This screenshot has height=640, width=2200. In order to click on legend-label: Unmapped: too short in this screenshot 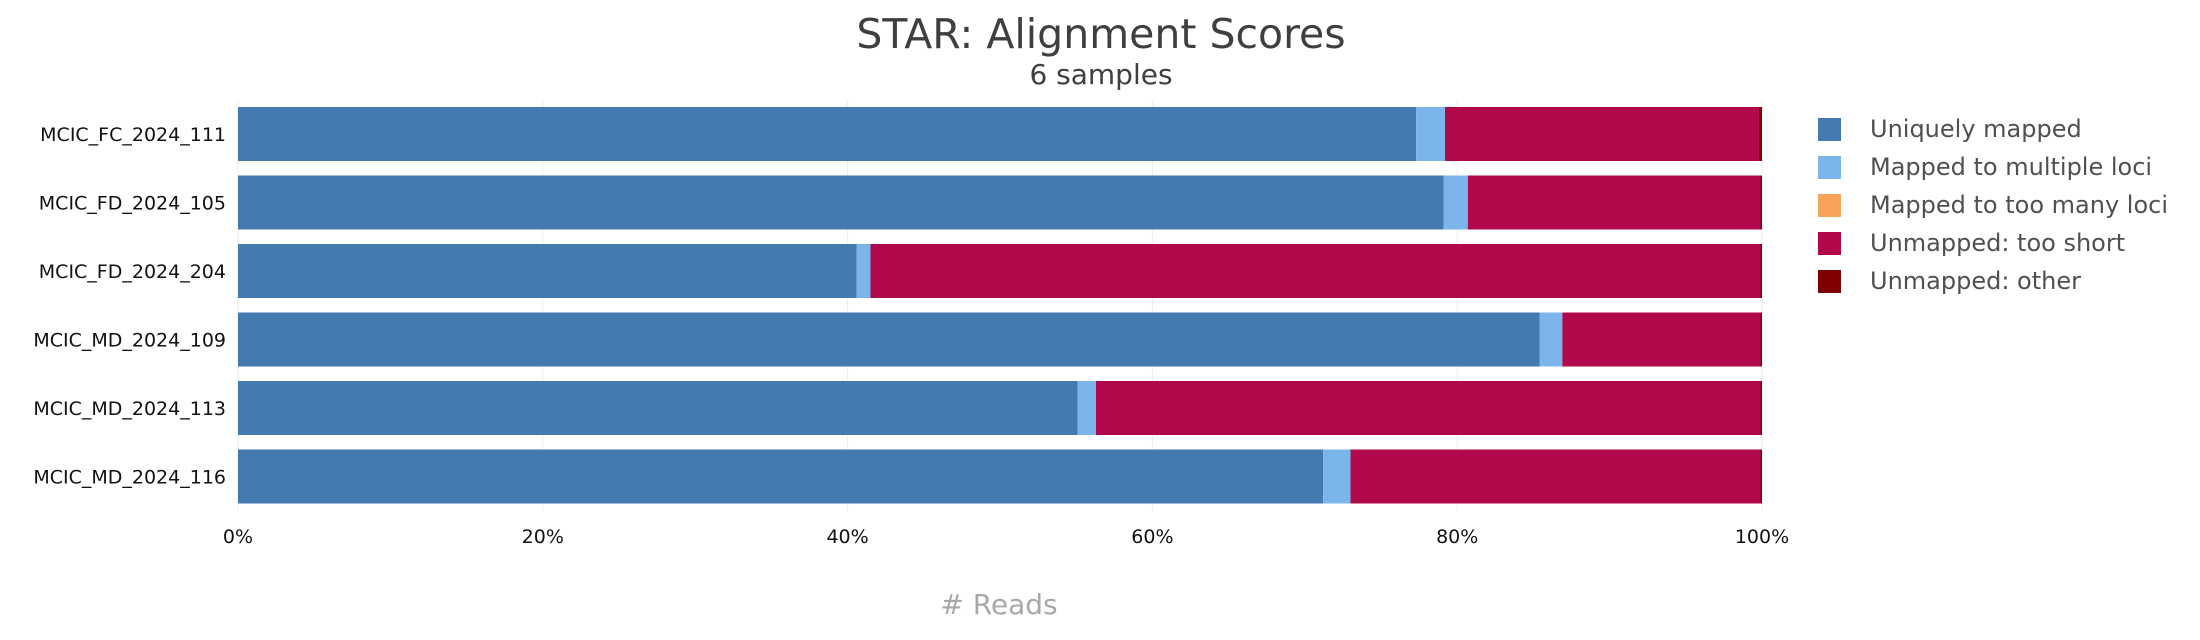, I will do `click(1997, 243)`.